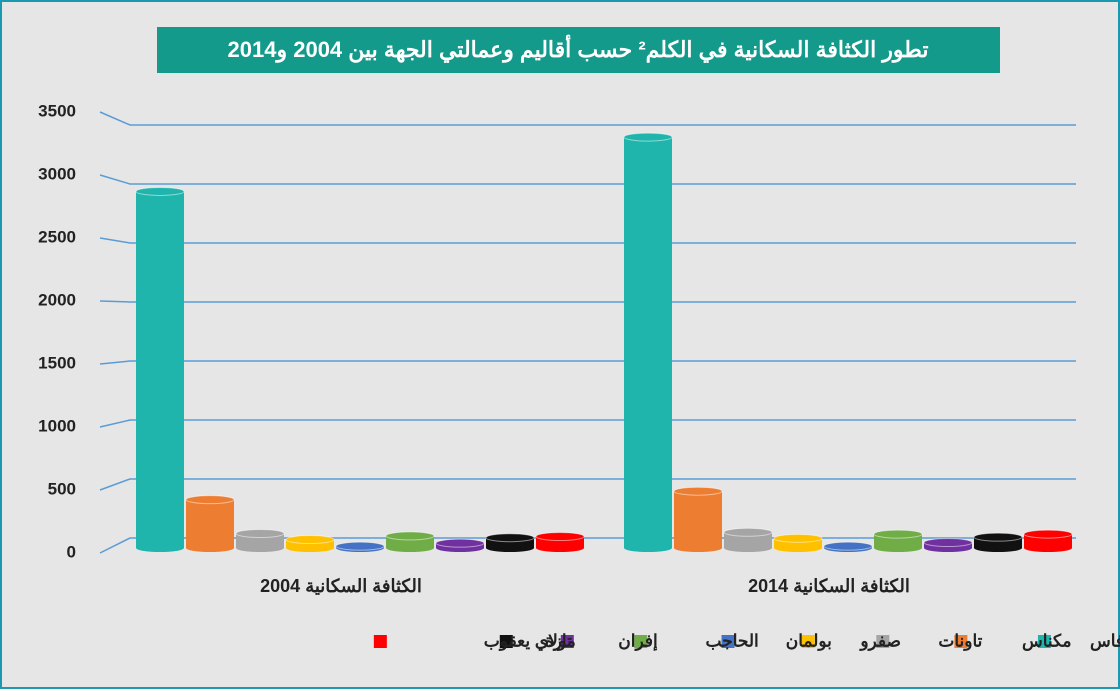  What do you see at coordinates (57, 236) in the screenshot?
I see `y-tick-label: 2500` at bounding box center [57, 236].